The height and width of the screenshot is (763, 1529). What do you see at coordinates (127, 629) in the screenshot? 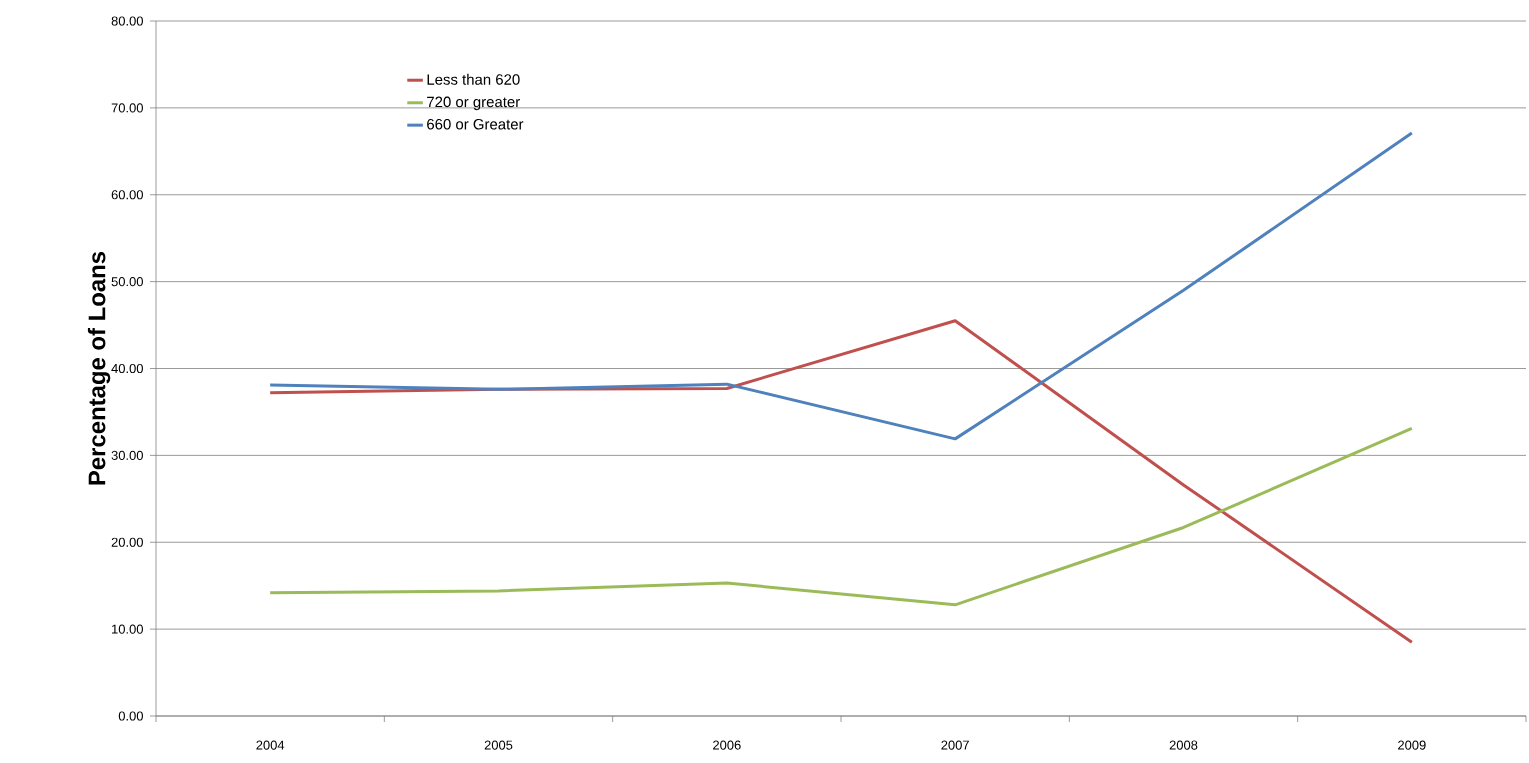
I see `y-tick-label: 10.00` at bounding box center [127, 629].